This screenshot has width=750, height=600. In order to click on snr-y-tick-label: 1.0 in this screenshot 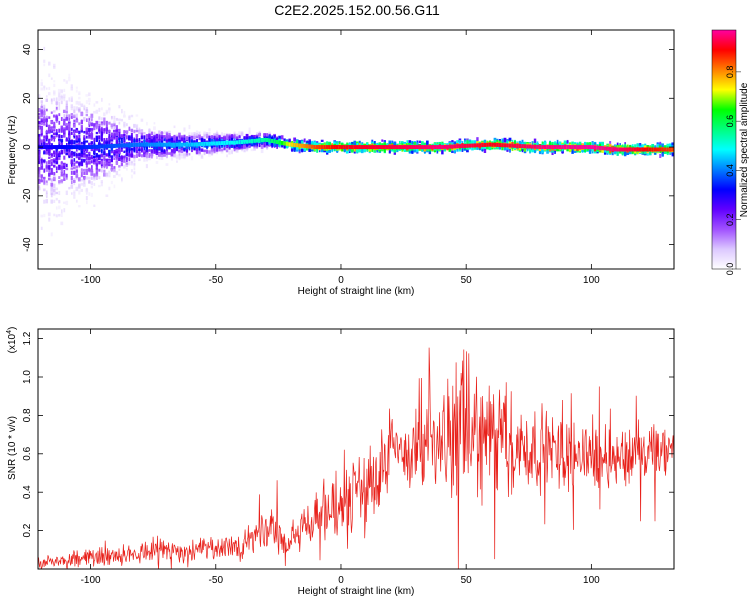, I will do `click(27, 377)`.